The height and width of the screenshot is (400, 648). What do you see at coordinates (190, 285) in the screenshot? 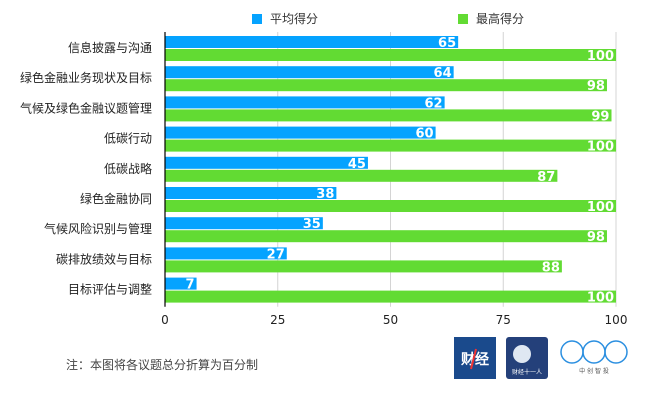
I see `data-label-average: 7` at bounding box center [190, 285].